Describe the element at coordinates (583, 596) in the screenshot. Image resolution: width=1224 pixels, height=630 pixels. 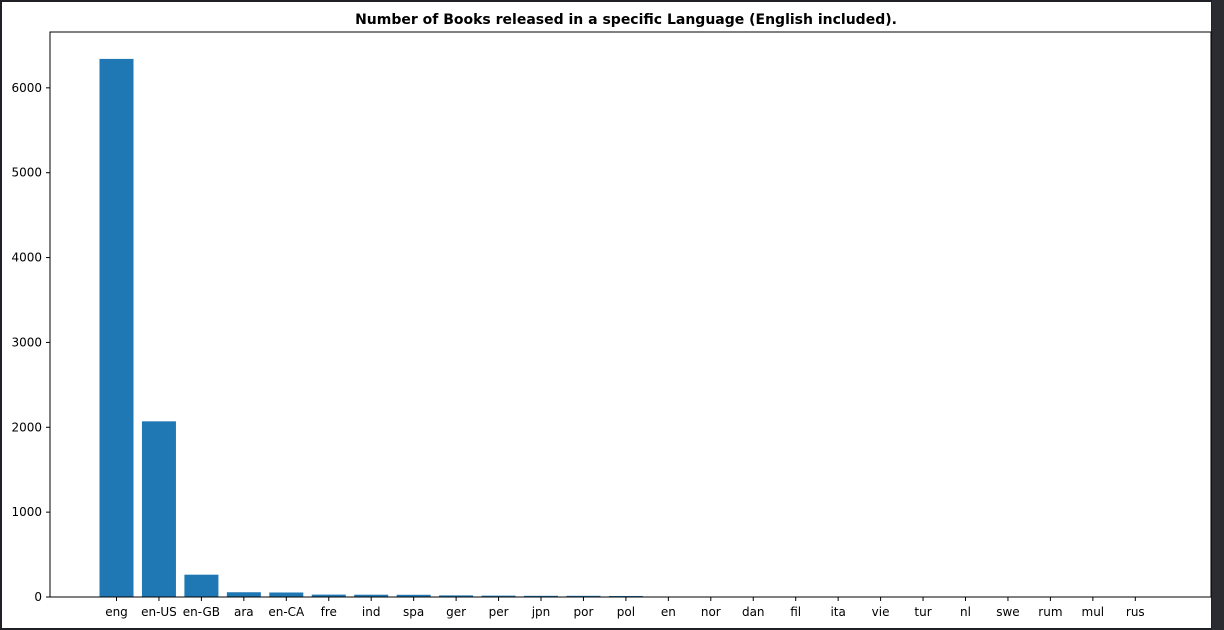
I see `bar-por` at that location.